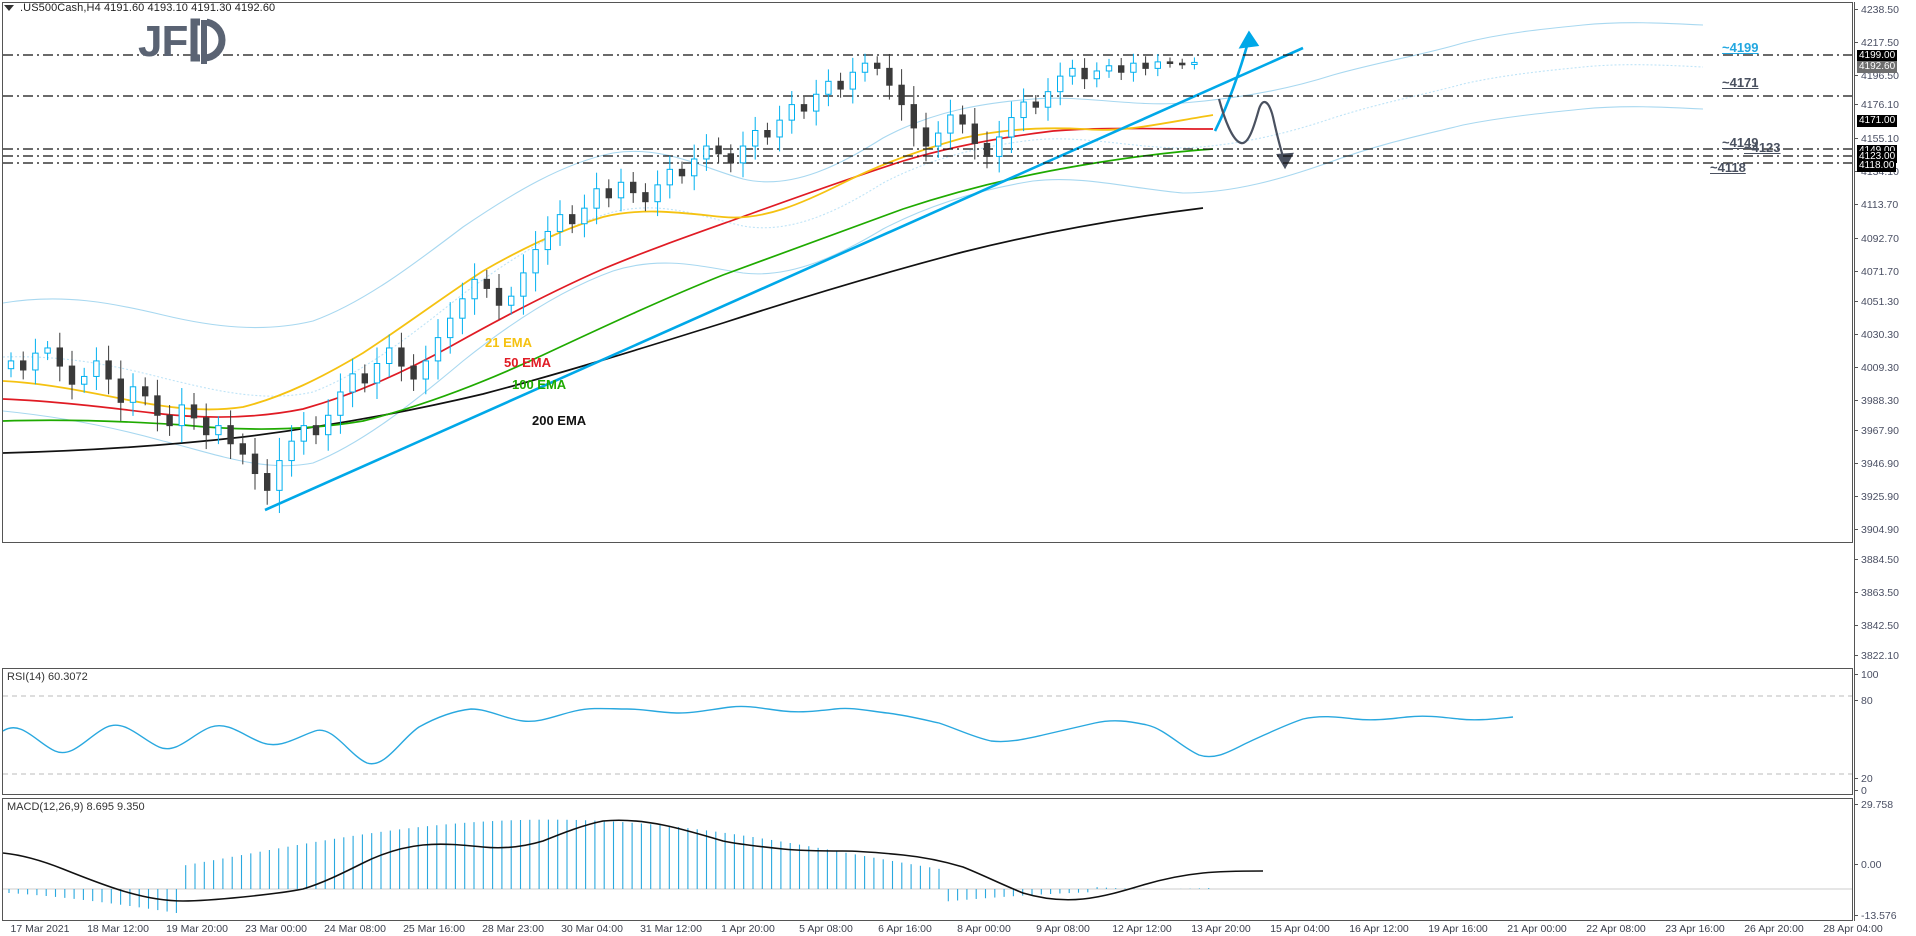 The image size is (1916, 936). What do you see at coordinates (508, 342) in the screenshot?
I see `ema-label-21: 21 EMA` at bounding box center [508, 342].